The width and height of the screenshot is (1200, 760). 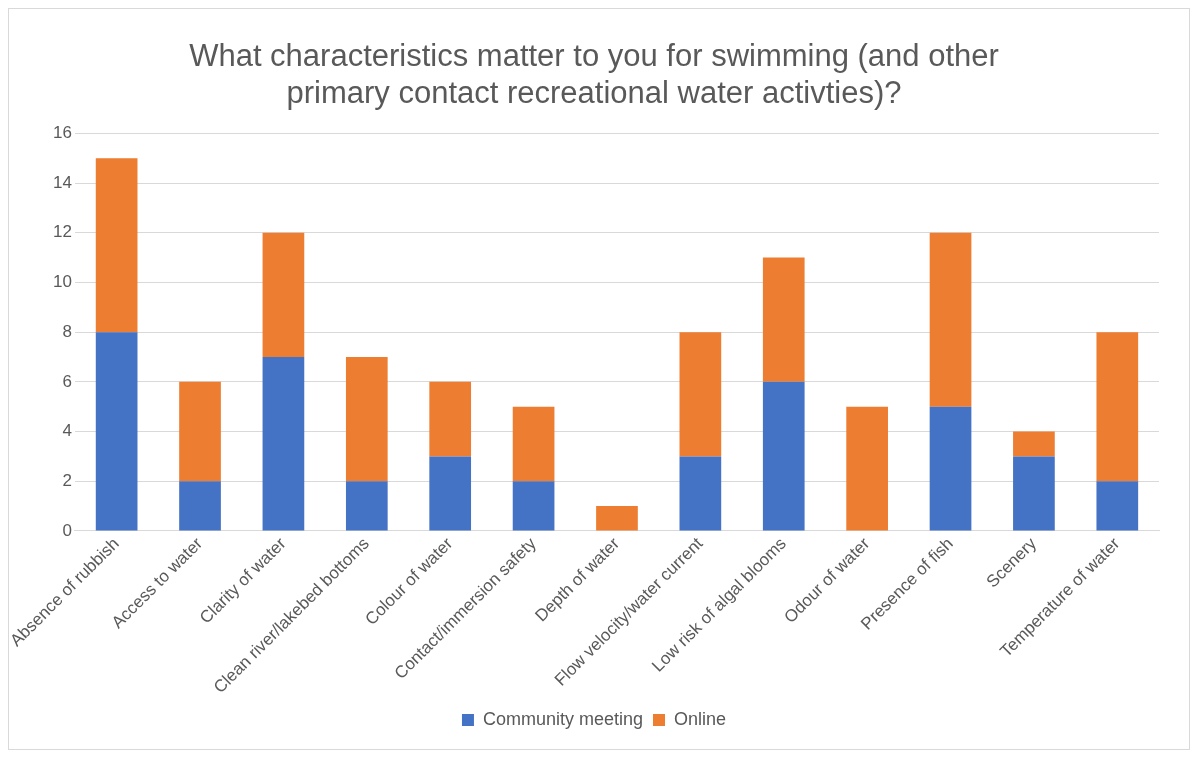 I want to click on y-tick-label: 4, so click(x=67, y=431).